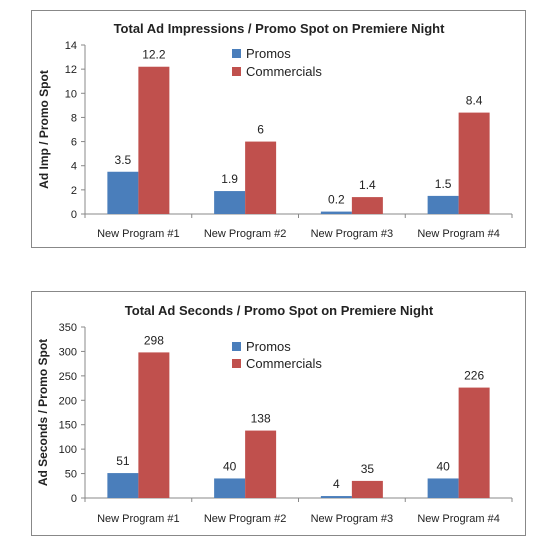 This screenshot has width=543, height=541. I want to click on seconds-y-tick-label: 150, so click(68, 426).